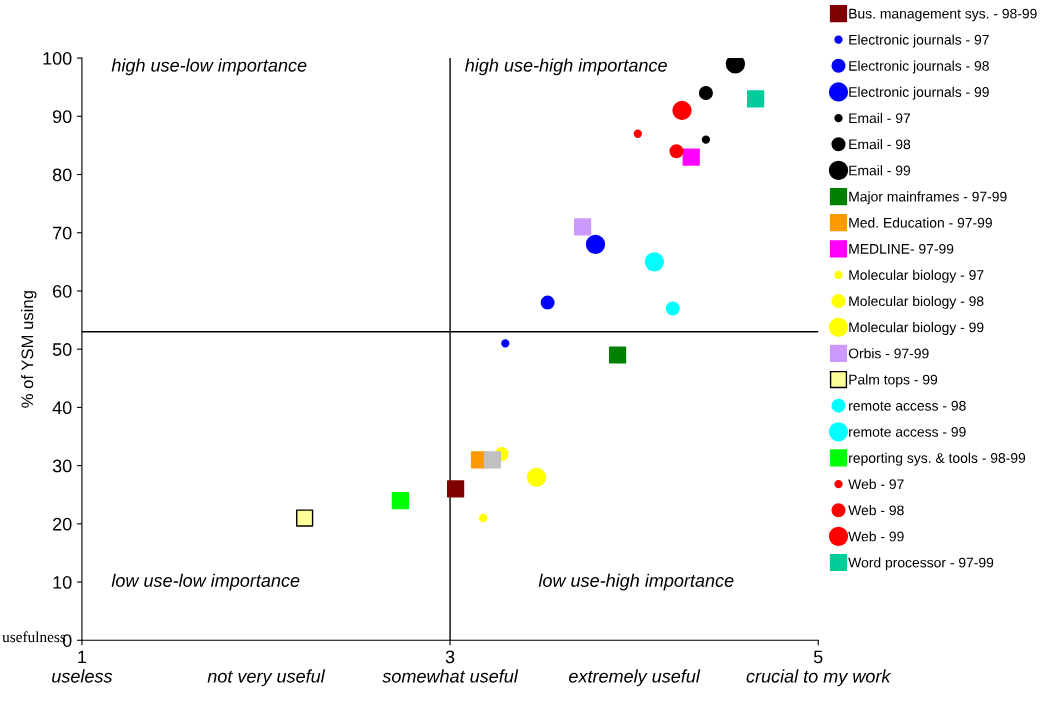 This screenshot has width=1064, height=717. Describe the element at coordinates (82, 676) in the screenshot. I see `text: useless` at that location.